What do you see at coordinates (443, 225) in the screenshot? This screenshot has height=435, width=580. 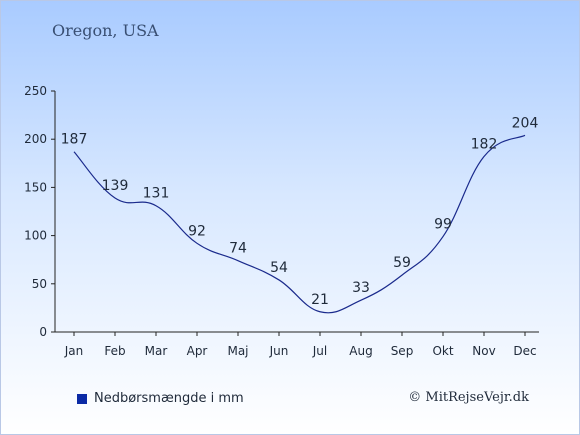 I see `data-label: 99` at bounding box center [443, 225].